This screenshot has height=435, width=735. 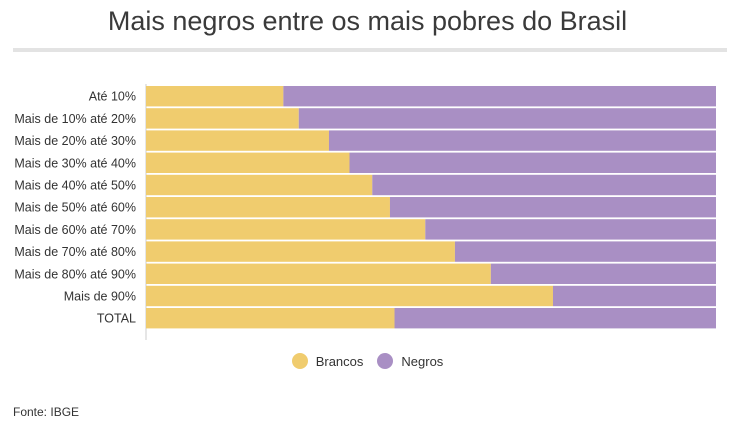 I want to click on legend-swatch-brancos, so click(x=299, y=361).